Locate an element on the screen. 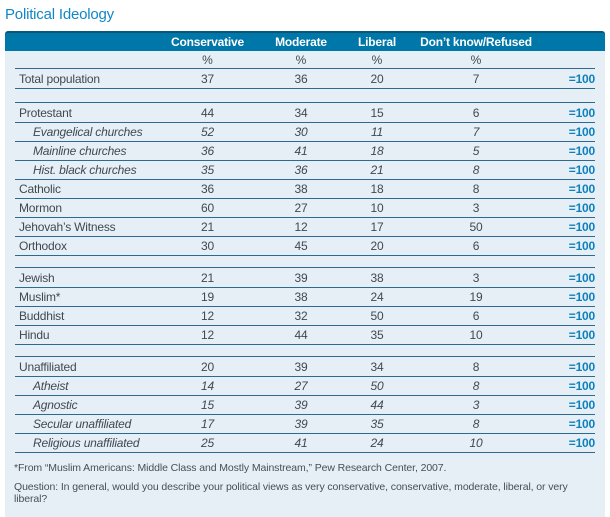 The width and height of the screenshot is (610, 517). row-label: Catholic is located at coordinates (40, 189).